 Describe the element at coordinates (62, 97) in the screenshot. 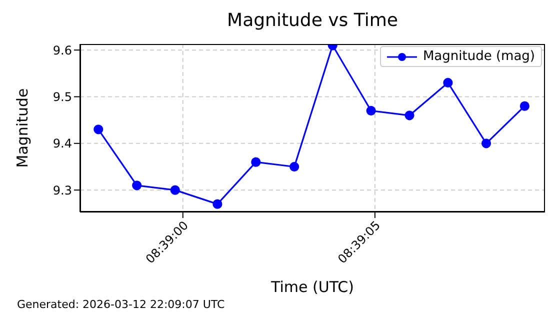

I see `y-tick-label: 9.5` at that location.